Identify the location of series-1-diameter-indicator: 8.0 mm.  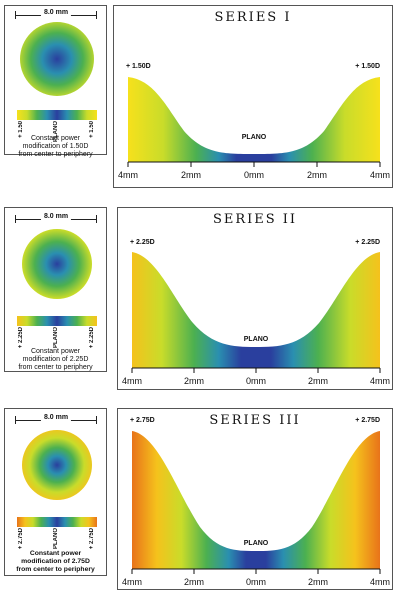
(56, 15).